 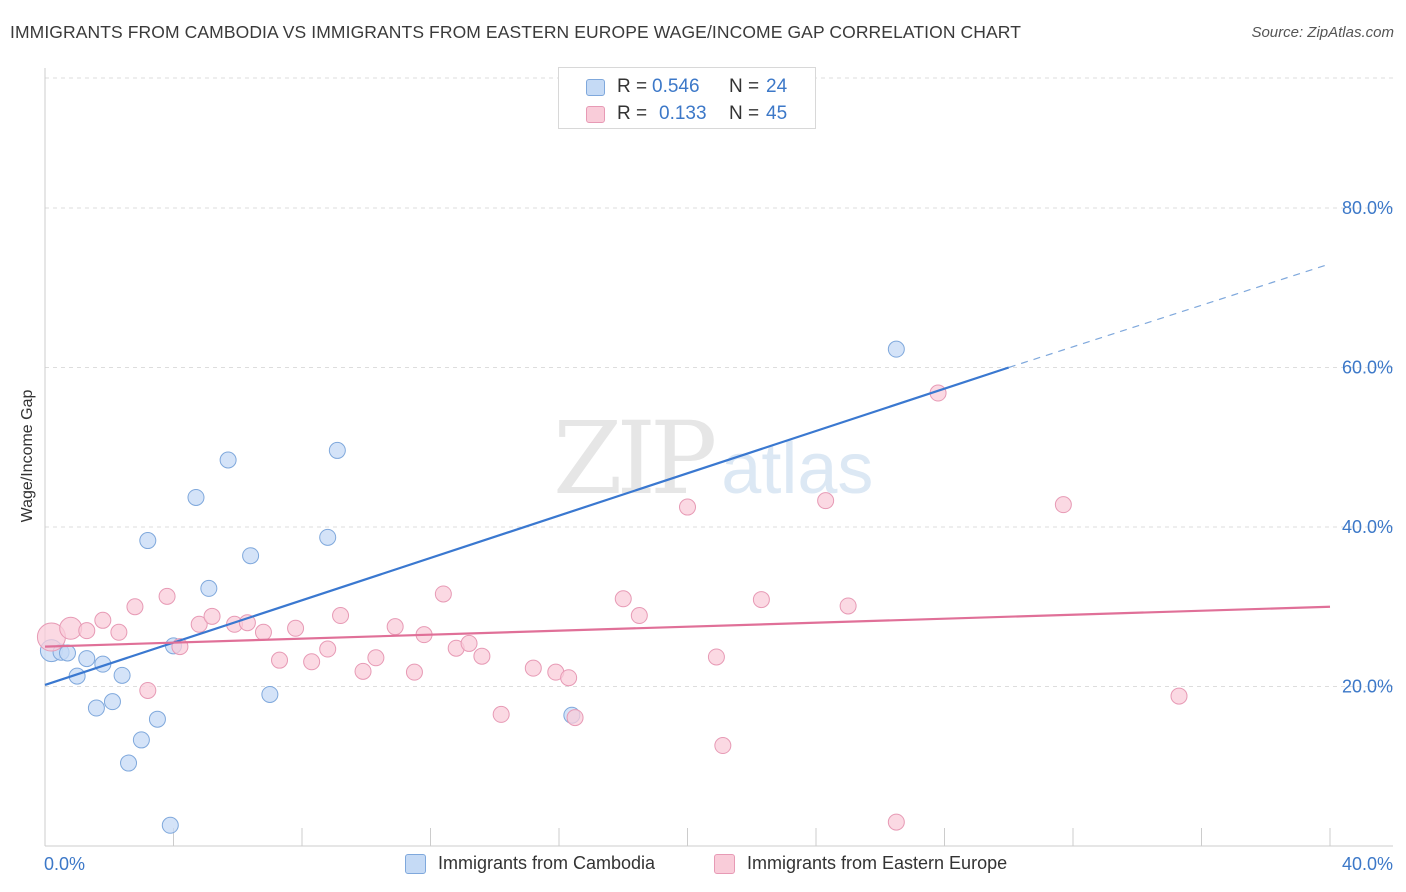 What do you see at coordinates (797, 469) in the screenshot?
I see `watermark-atlas: atlas` at bounding box center [797, 469].